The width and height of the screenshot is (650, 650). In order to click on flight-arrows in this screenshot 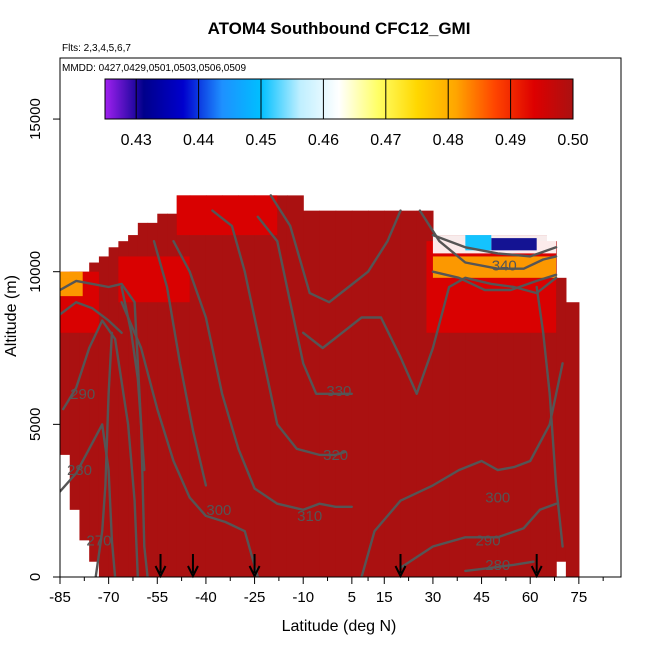, I will do `click(348, 566)`.